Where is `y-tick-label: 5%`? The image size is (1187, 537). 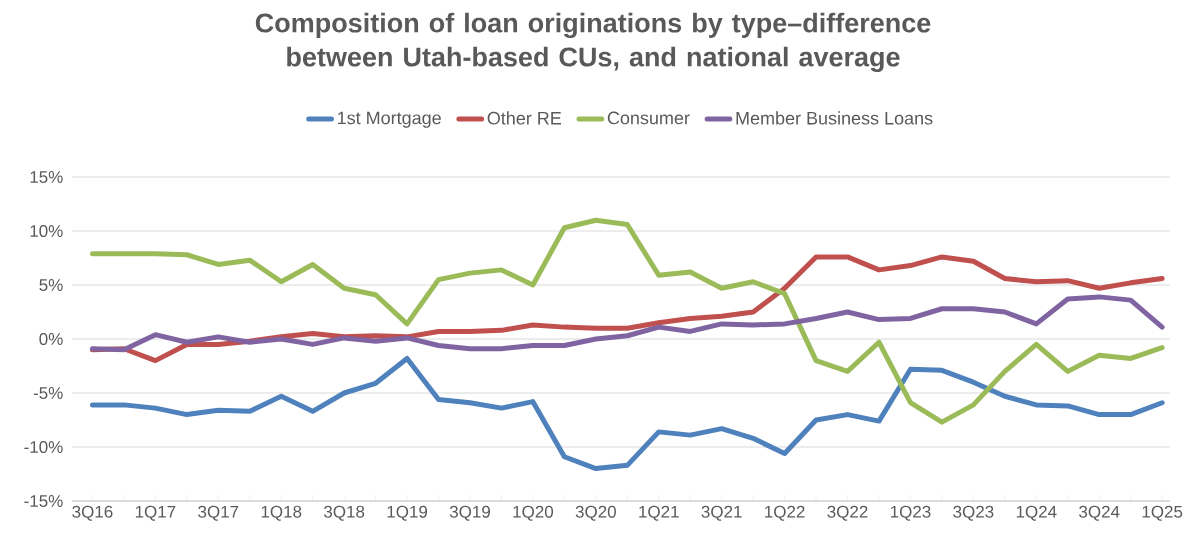 y-tick-label: 5% is located at coordinates (51, 285).